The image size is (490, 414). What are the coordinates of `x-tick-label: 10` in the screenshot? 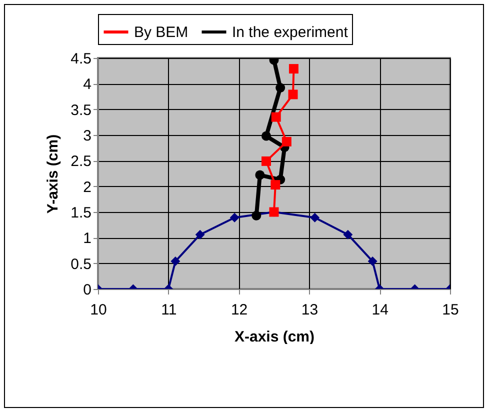 It's located at (98, 310).